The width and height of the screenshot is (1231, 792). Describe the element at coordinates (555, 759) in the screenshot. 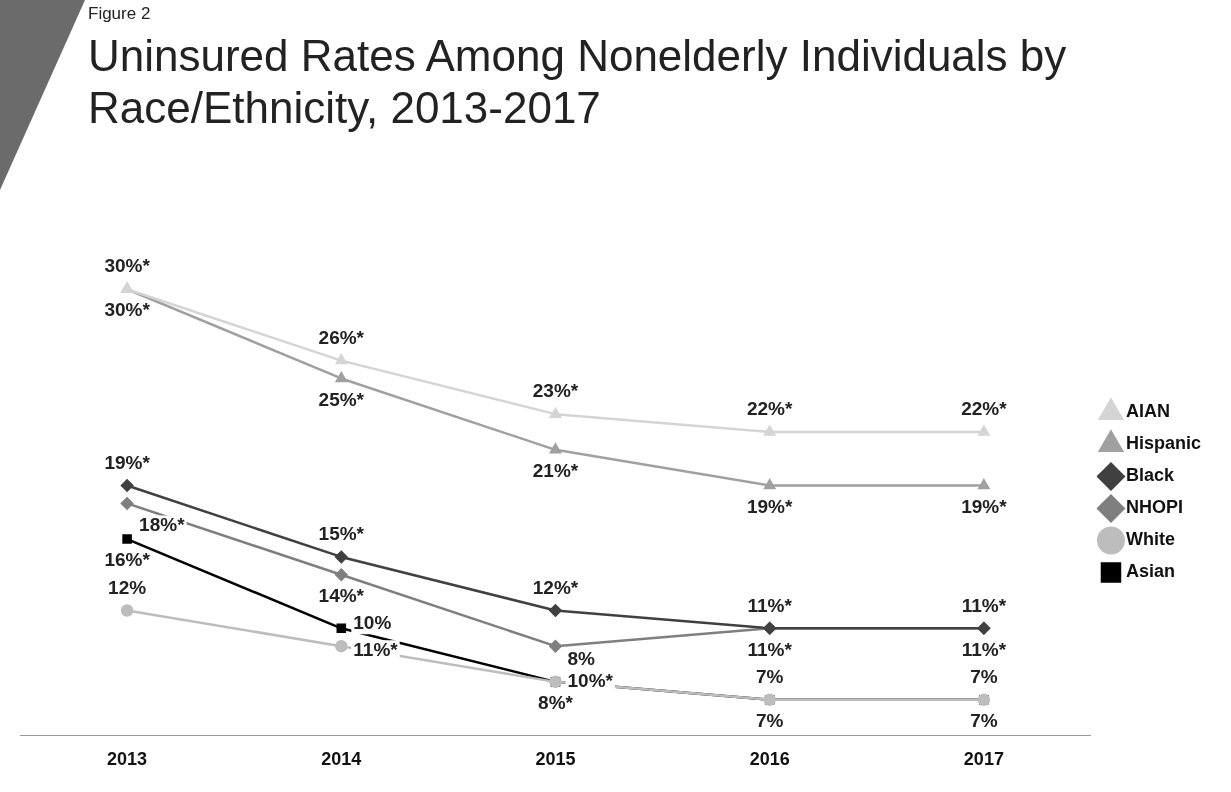

I see `x-tick-label: 2015` at that location.